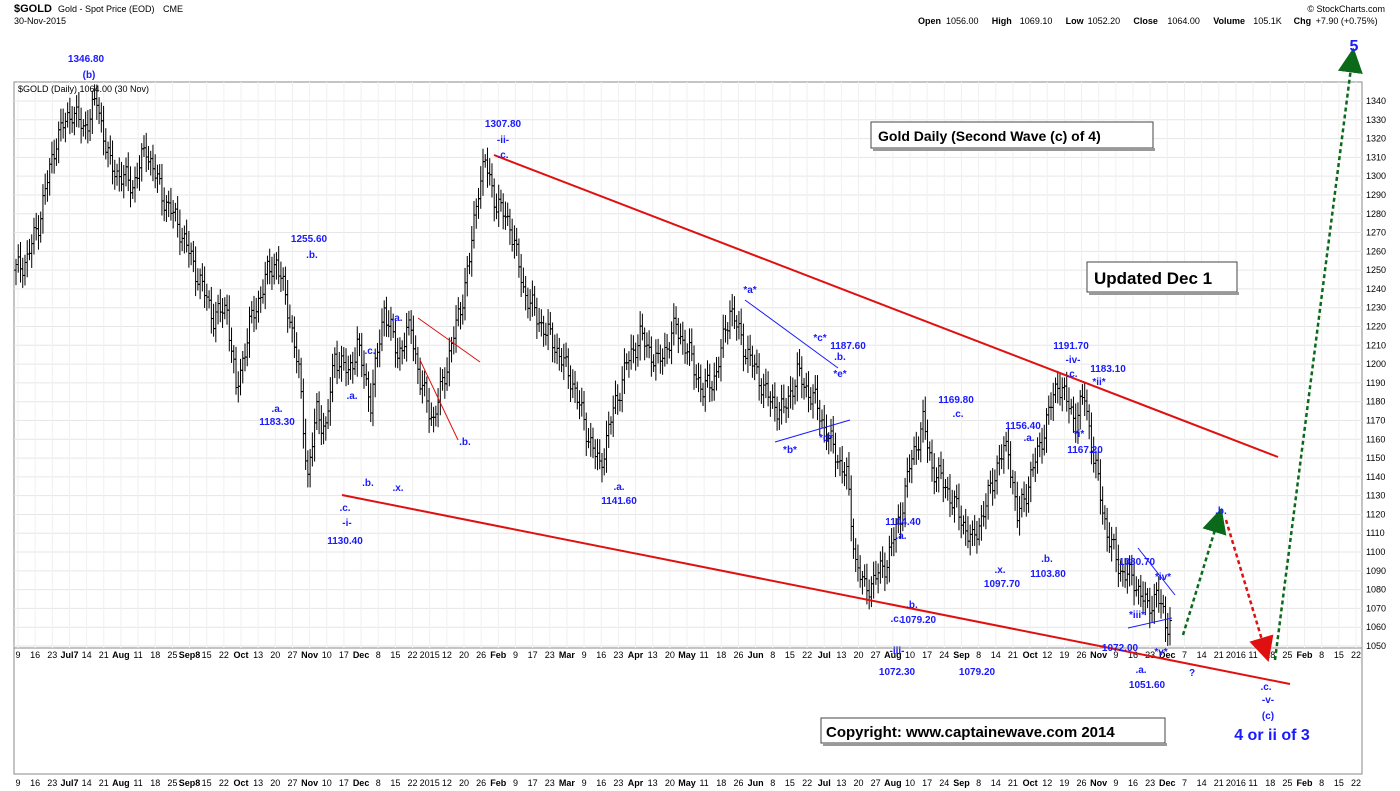  What do you see at coordinates (1376, 195) in the screenshot?
I see `y-tick-label: 1290` at bounding box center [1376, 195].